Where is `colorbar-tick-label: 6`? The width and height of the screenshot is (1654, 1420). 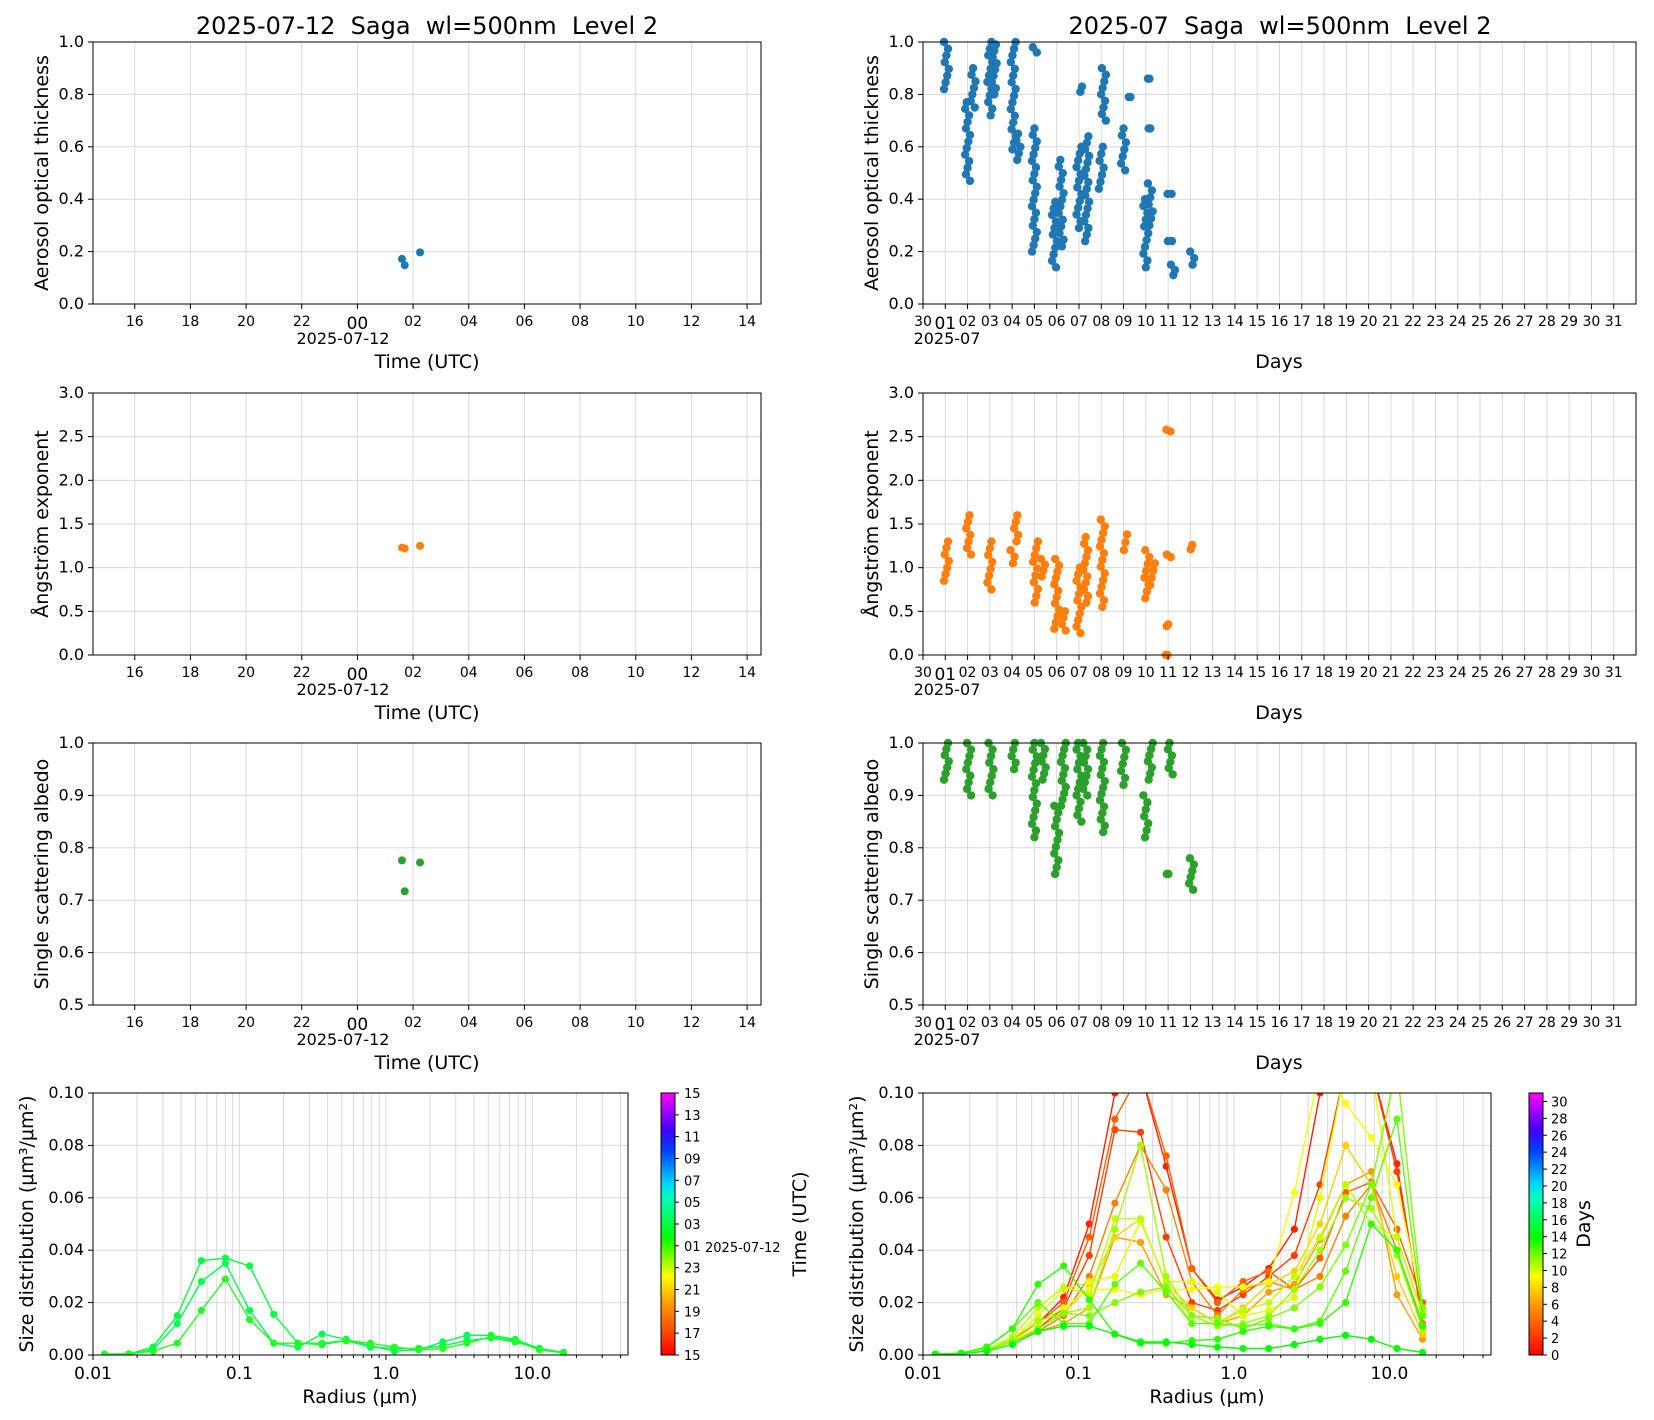 colorbar-tick-label: 6 is located at coordinates (1555, 1305).